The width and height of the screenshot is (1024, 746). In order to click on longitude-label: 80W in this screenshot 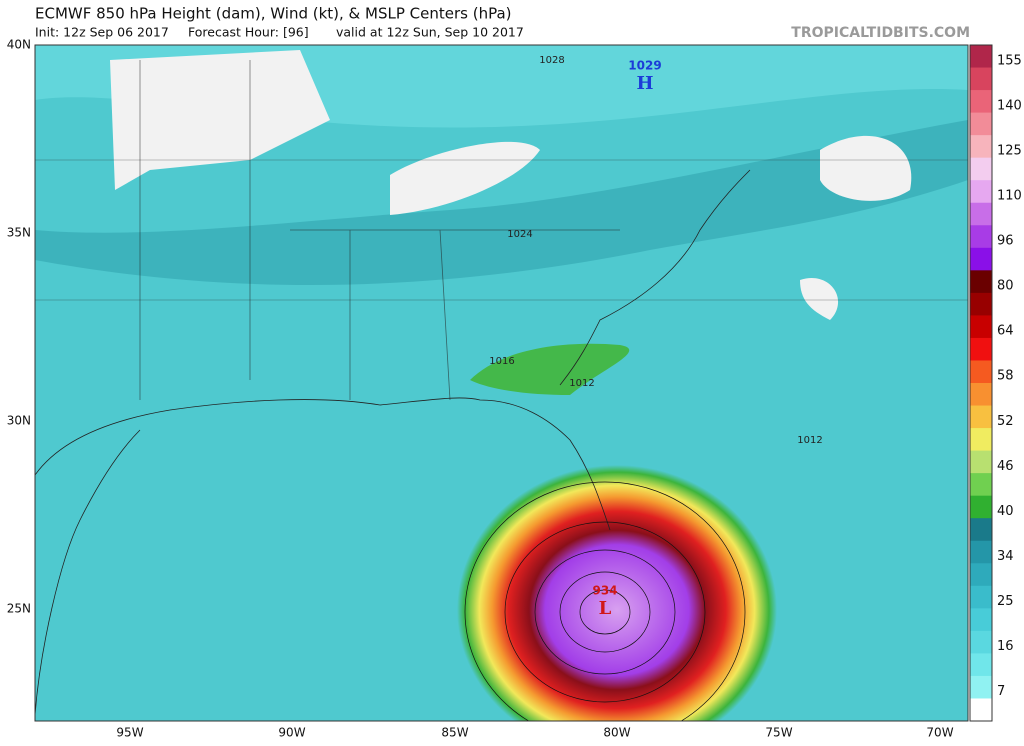, I will do `click(616, 733)`.